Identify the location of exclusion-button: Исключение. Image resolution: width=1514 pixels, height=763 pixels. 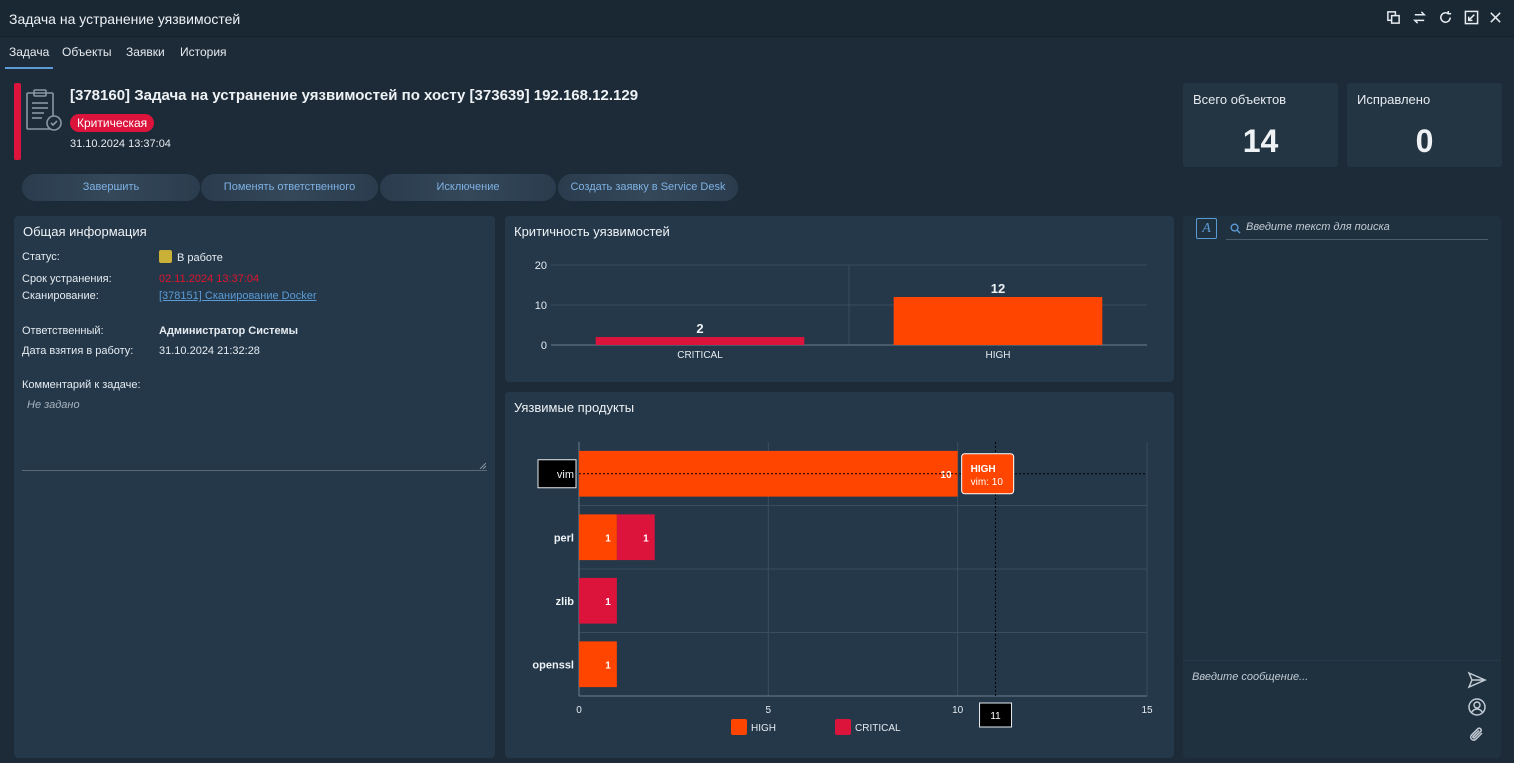
(468, 187).